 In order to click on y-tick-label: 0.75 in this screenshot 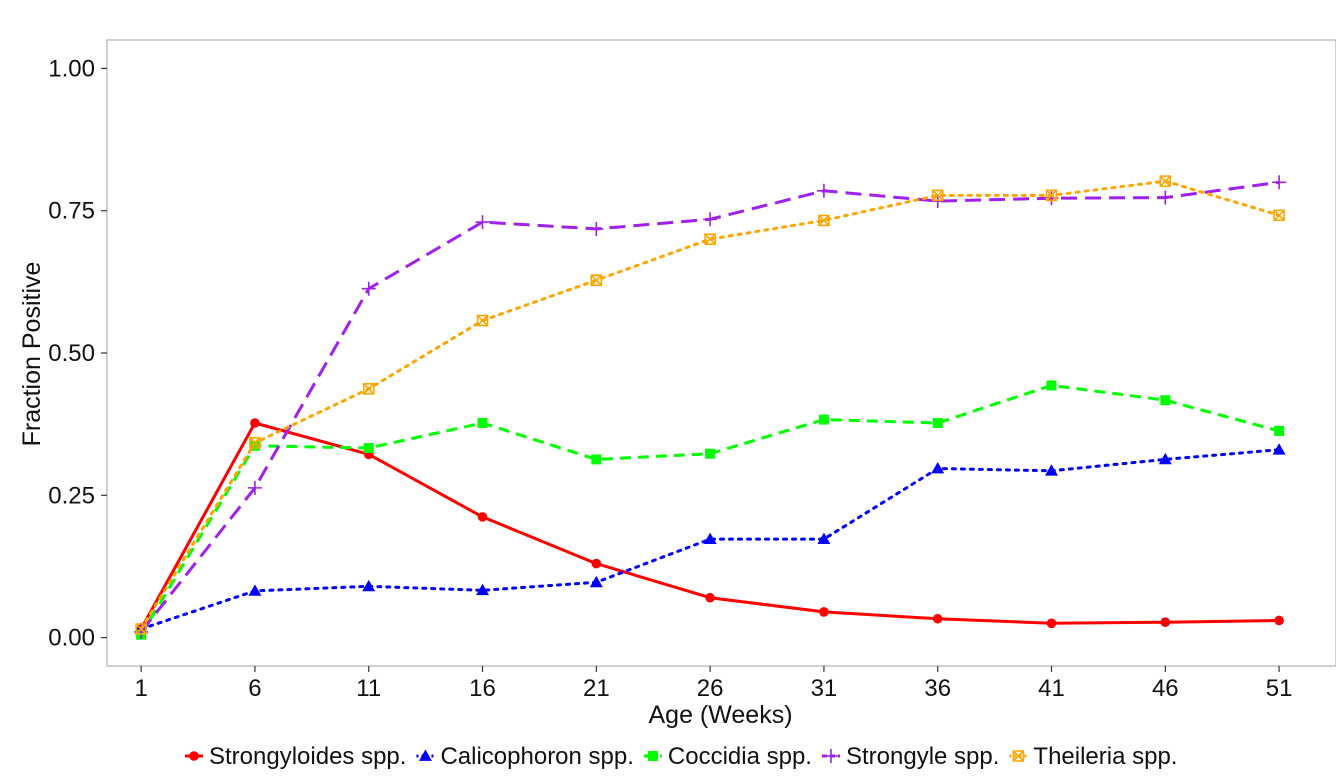, I will do `click(71, 211)`.